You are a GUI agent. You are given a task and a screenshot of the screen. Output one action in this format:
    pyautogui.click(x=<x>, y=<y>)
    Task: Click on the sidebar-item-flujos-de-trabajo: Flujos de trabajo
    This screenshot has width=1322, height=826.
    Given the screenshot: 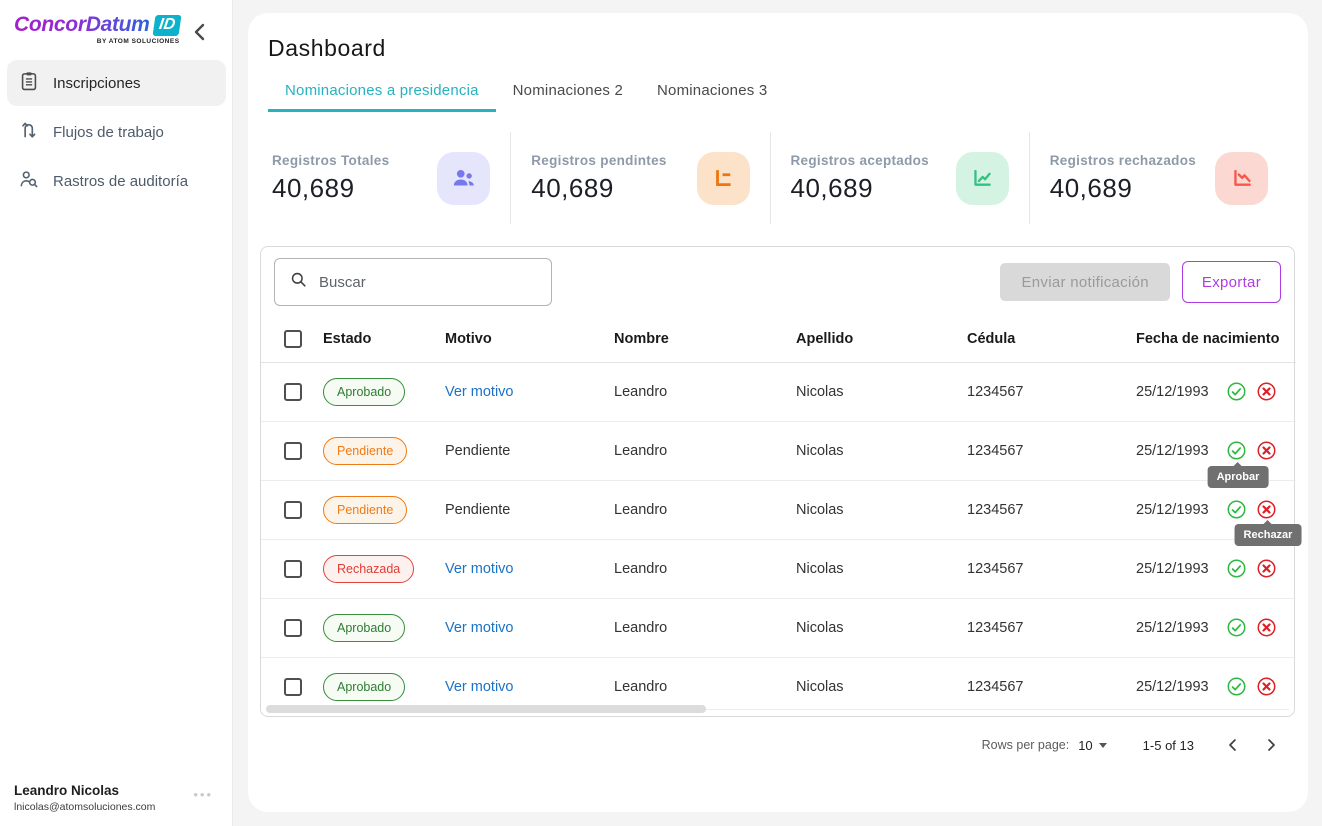 What is the action you would take?
    pyautogui.click(x=116, y=132)
    